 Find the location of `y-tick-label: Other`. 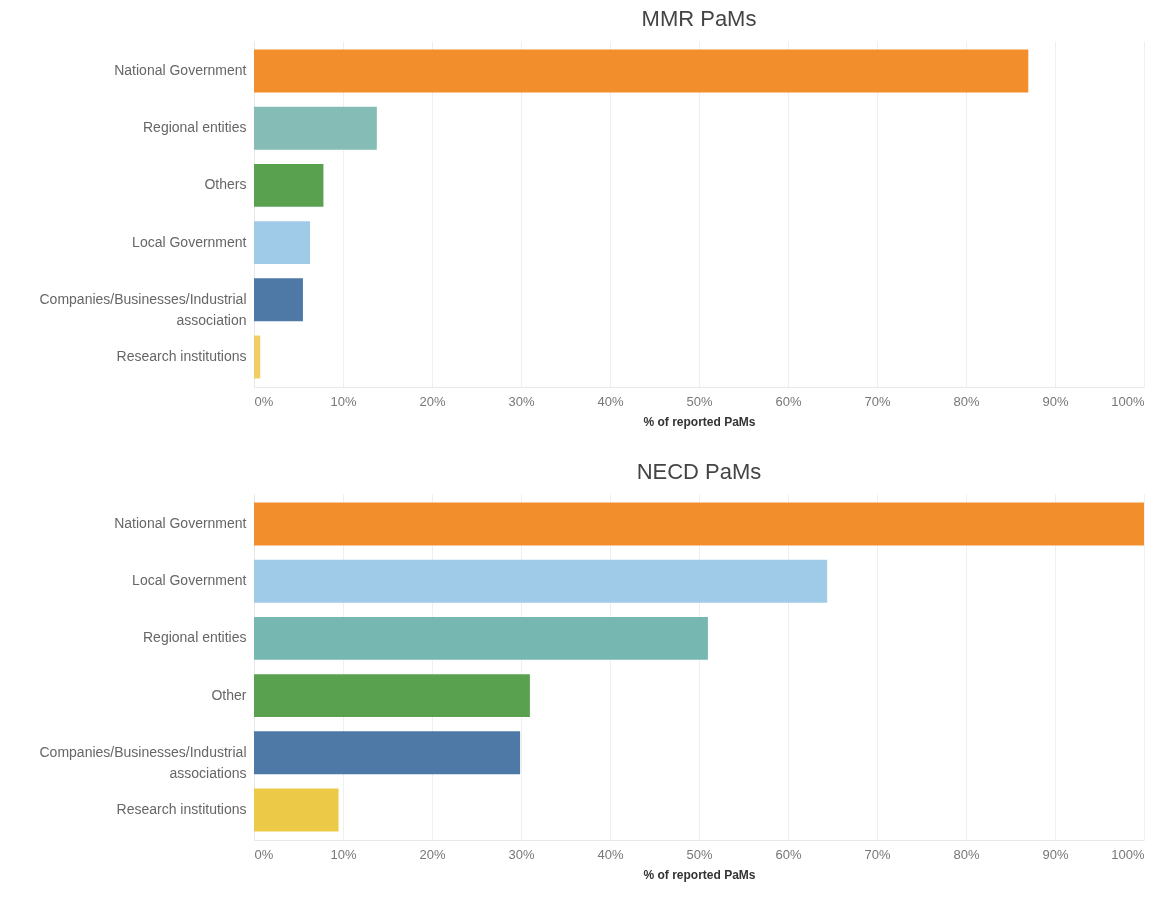

y-tick-label: Other is located at coordinates (229, 694).